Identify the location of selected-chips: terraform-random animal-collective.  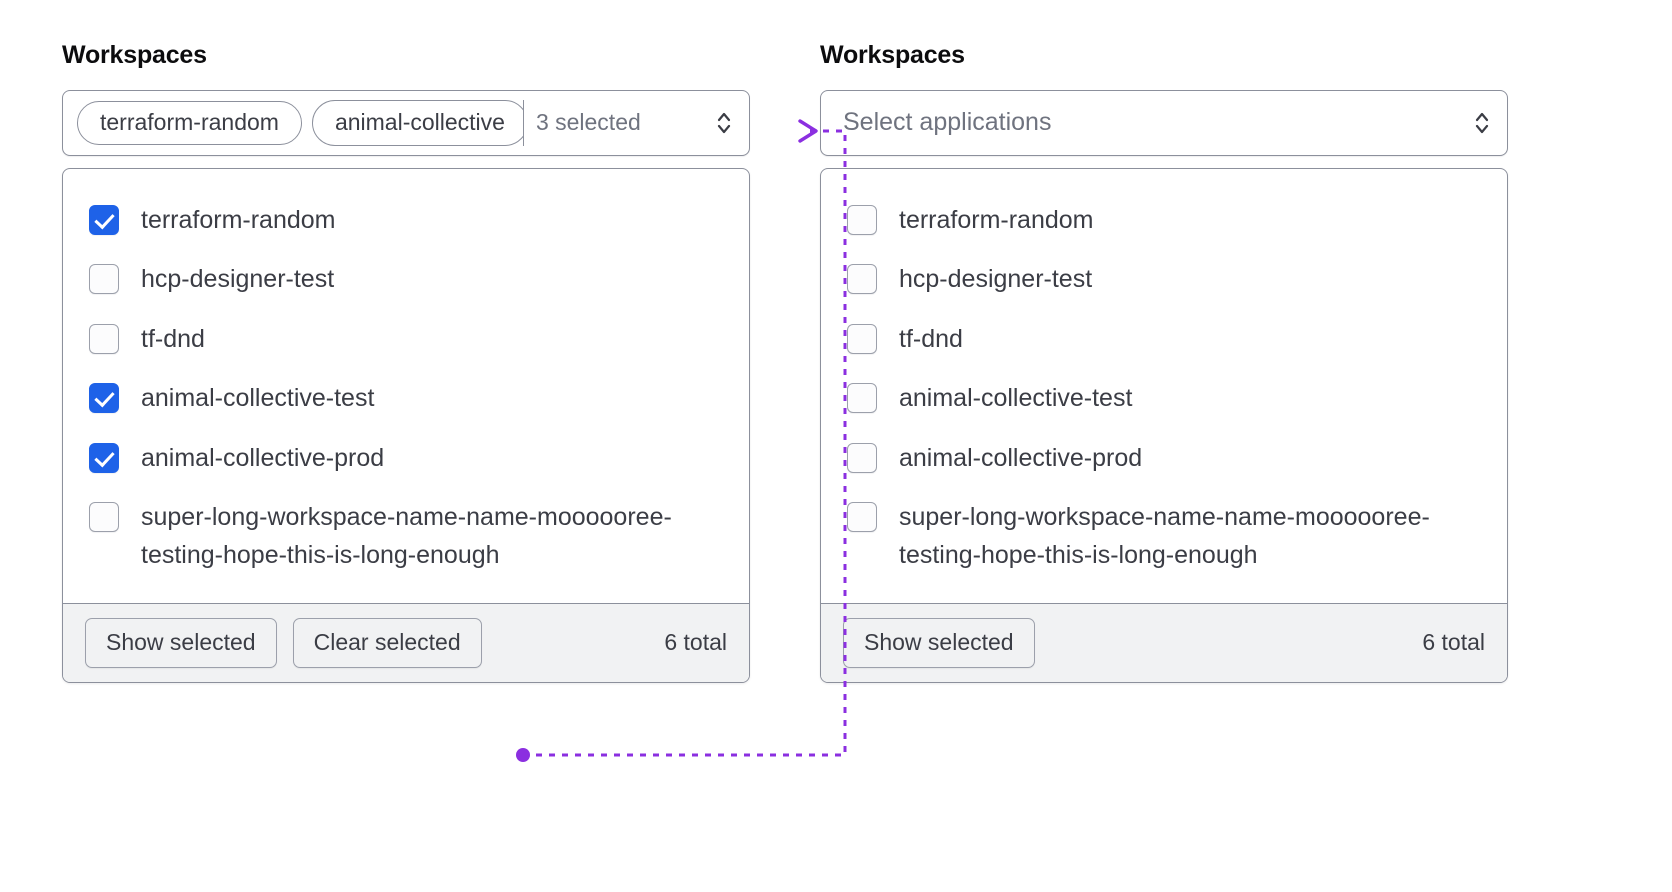
(300, 122).